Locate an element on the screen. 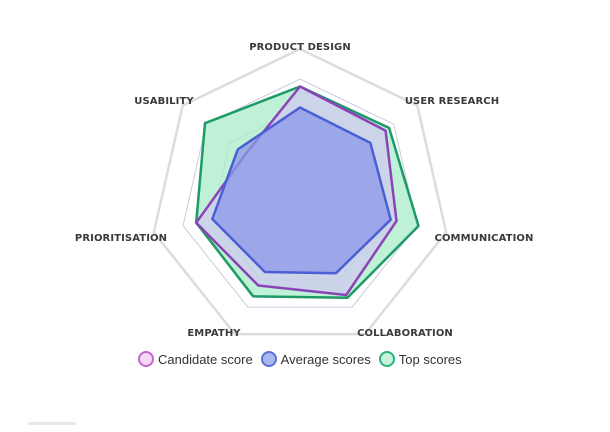 This screenshot has width=610, height=432. axis-label-user-research: USER RESEARCH is located at coordinates (452, 101).